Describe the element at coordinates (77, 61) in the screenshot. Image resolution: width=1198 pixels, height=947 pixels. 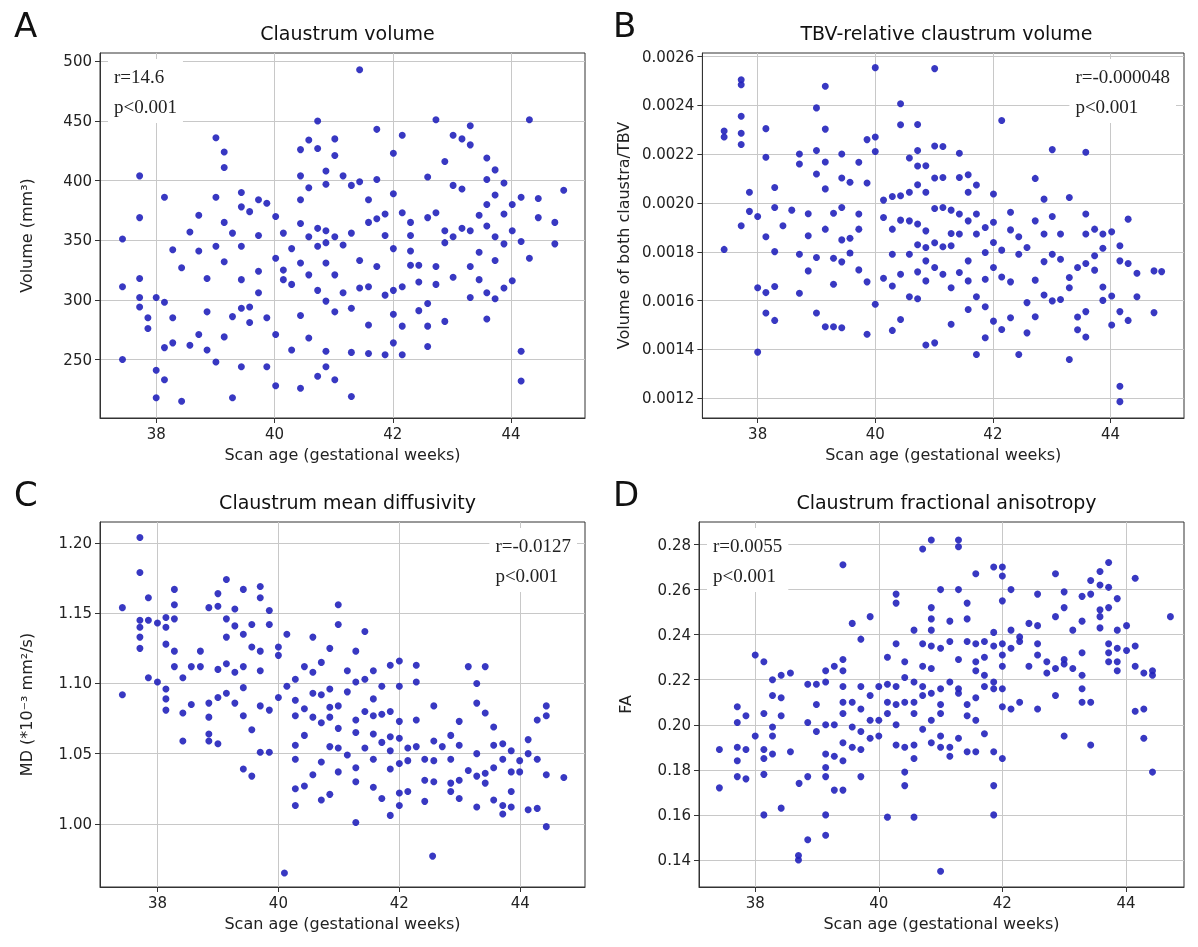
I see `y-tick-label: 500` at that location.